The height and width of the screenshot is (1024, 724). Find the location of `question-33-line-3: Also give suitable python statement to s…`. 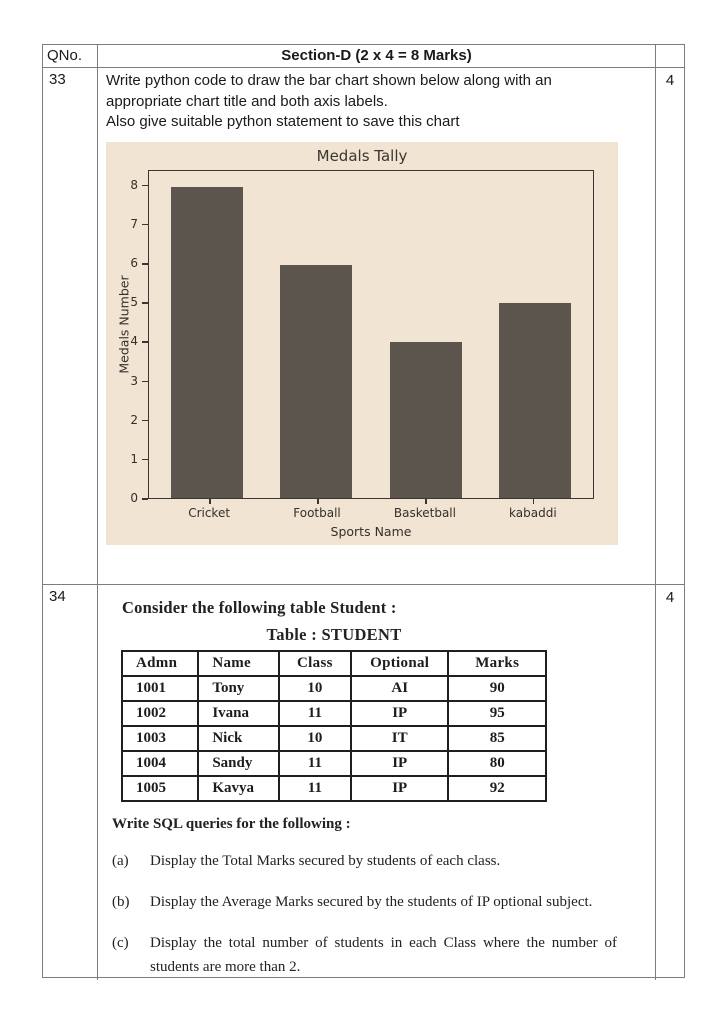

question-33-line-3: Also give suitable python statement to s… is located at coordinates (283, 122).